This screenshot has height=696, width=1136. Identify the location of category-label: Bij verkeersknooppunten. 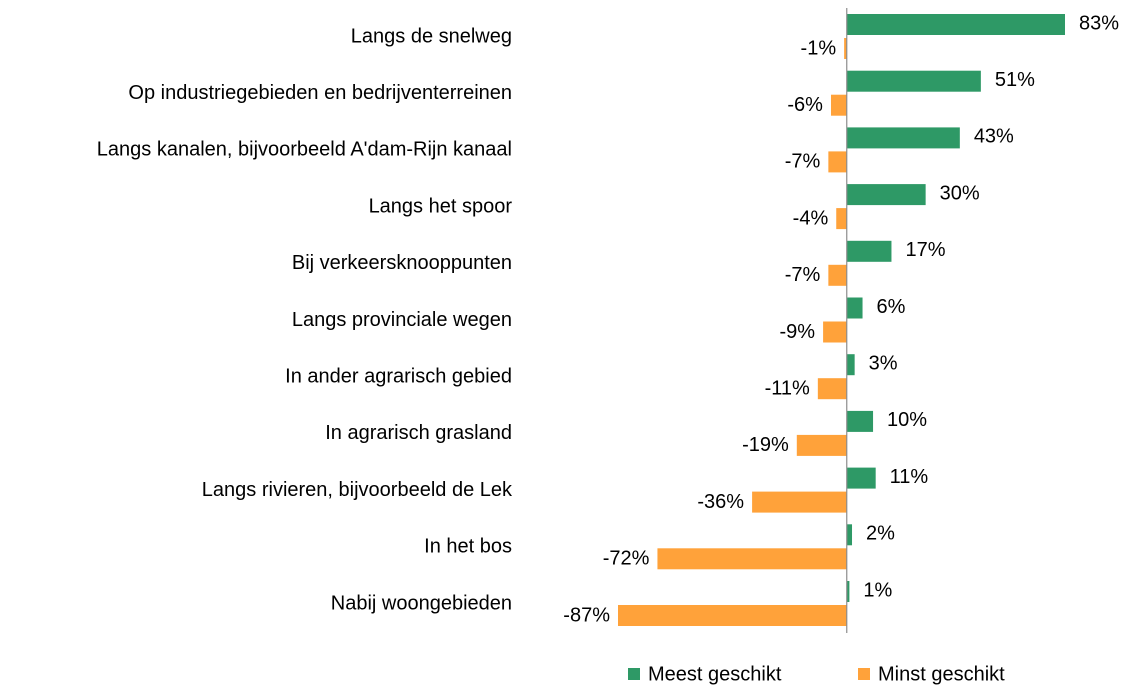
(402, 263).